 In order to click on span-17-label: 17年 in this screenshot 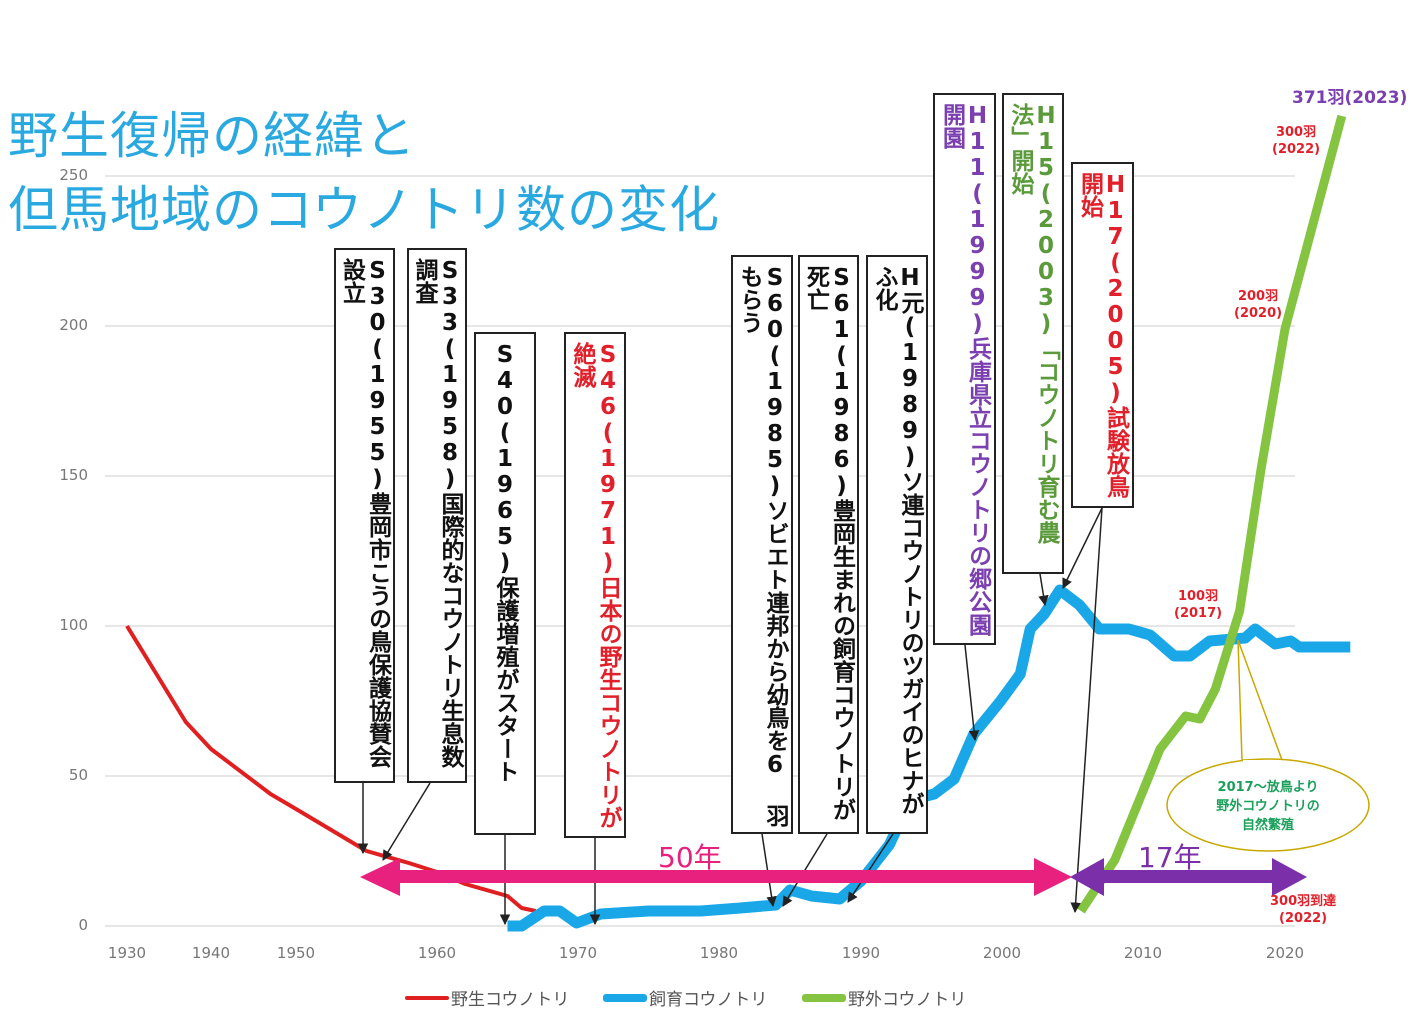, I will do `click(1170, 857)`.